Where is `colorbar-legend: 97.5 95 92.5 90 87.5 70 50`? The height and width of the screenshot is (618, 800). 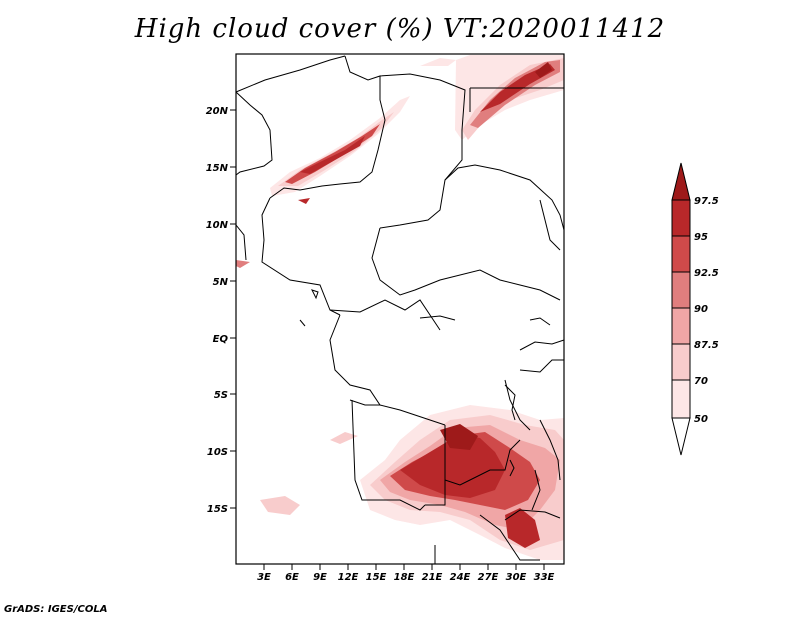
colorbar-legend: 97.5 95 92.5 90 87.5 70 50 is located at coordinates (695, 309).